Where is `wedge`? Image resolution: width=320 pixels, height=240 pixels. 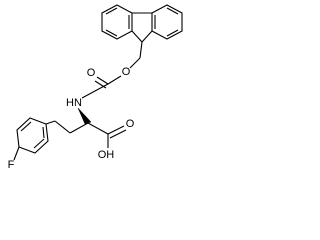
wedge is located at coordinates (84, 116).